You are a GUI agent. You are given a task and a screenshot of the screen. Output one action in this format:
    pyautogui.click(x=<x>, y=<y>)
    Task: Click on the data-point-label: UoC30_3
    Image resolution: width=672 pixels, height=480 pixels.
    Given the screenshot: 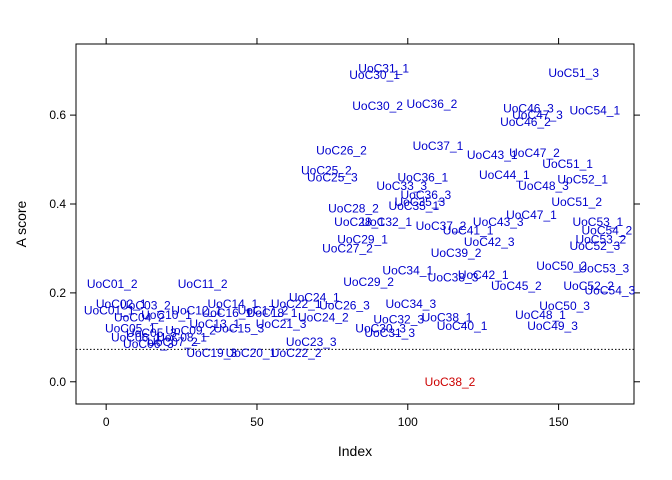 What is the action you would take?
    pyautogui.click(x=380, y=328)
    